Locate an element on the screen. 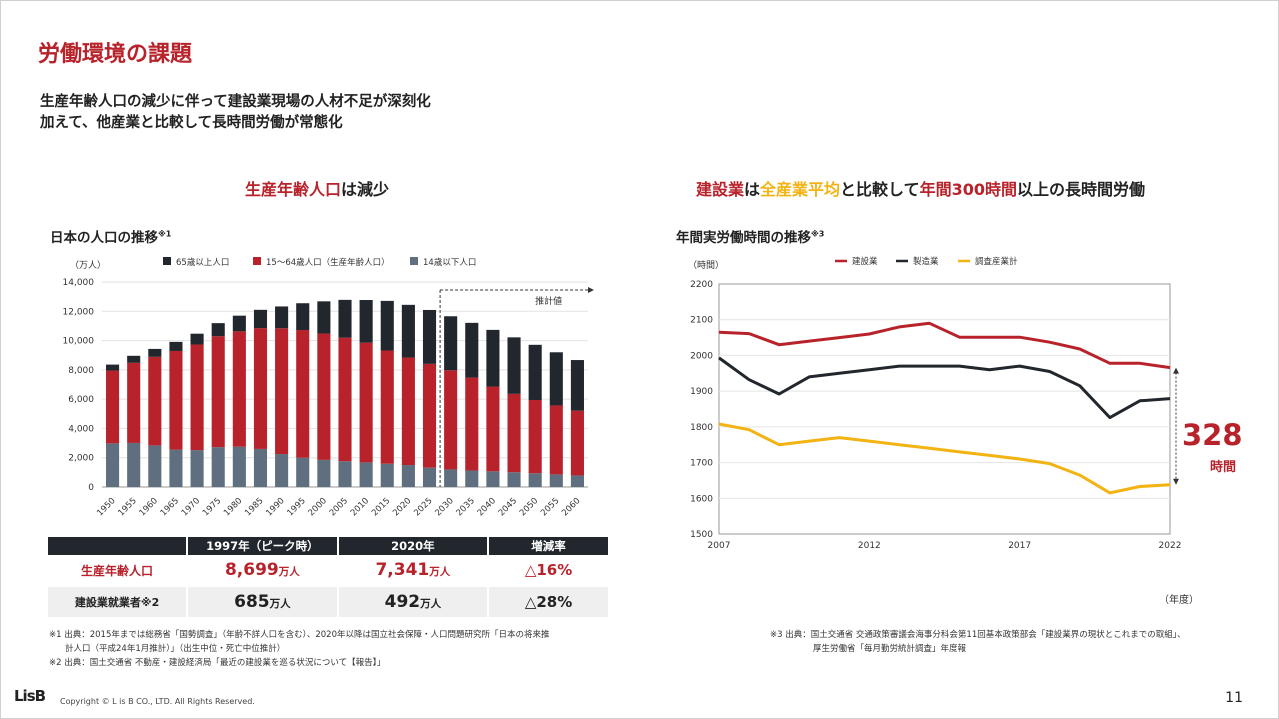 The width and height of the screenshot is (1279, 719). x-tick-label: 2012 is located at coordinates (869, 546).